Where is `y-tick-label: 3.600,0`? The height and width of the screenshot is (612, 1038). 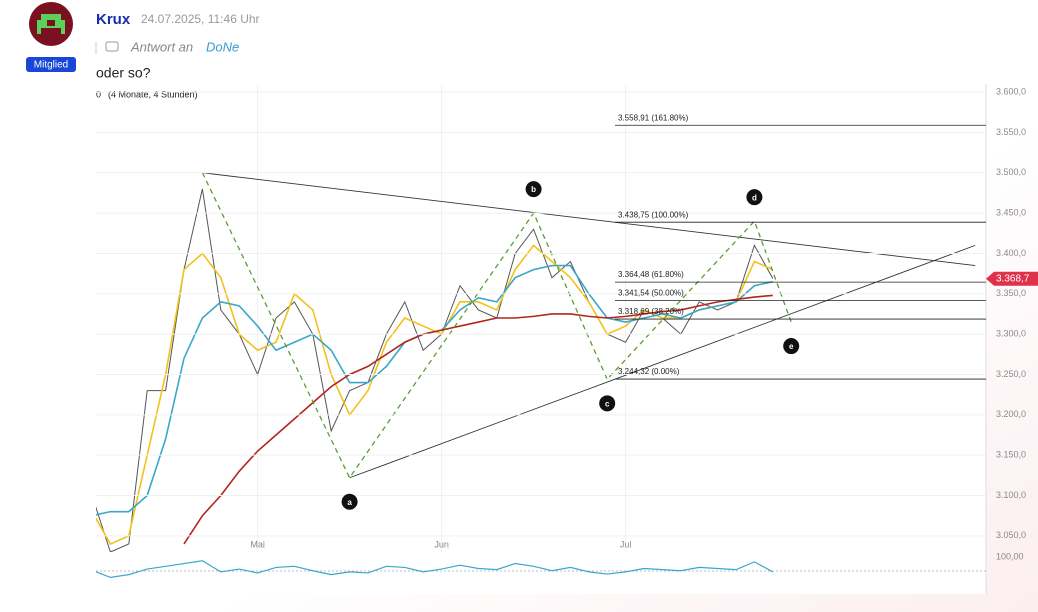 y-tick-label: 3.600,0 is located at coordinates (1011, 91).